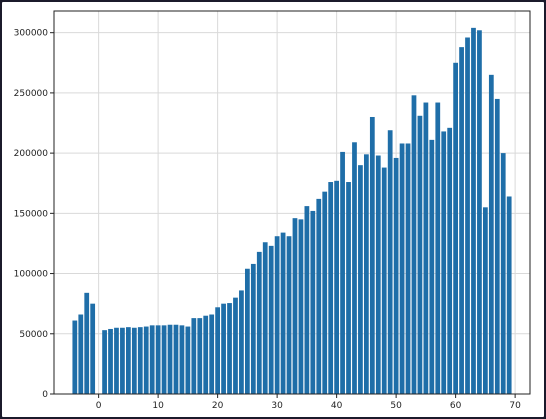 The width and height of the screenshot is (546, 419). Describe the element at coordinates (33, 335) in the screenshot. I see `y-tick-label-1: 50000` at that location.